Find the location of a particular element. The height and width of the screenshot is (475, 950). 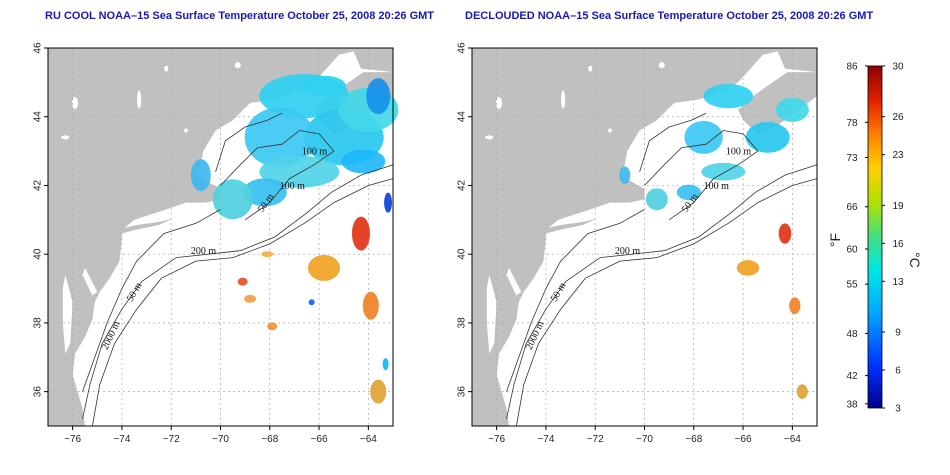

x-tick-label: −64 is located at coordinates (792, 439).